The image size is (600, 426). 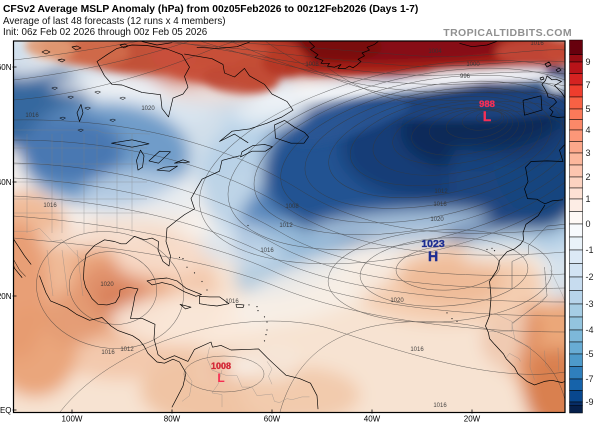 I want to click on svg-text: 1023, so click(x=433, y=244).